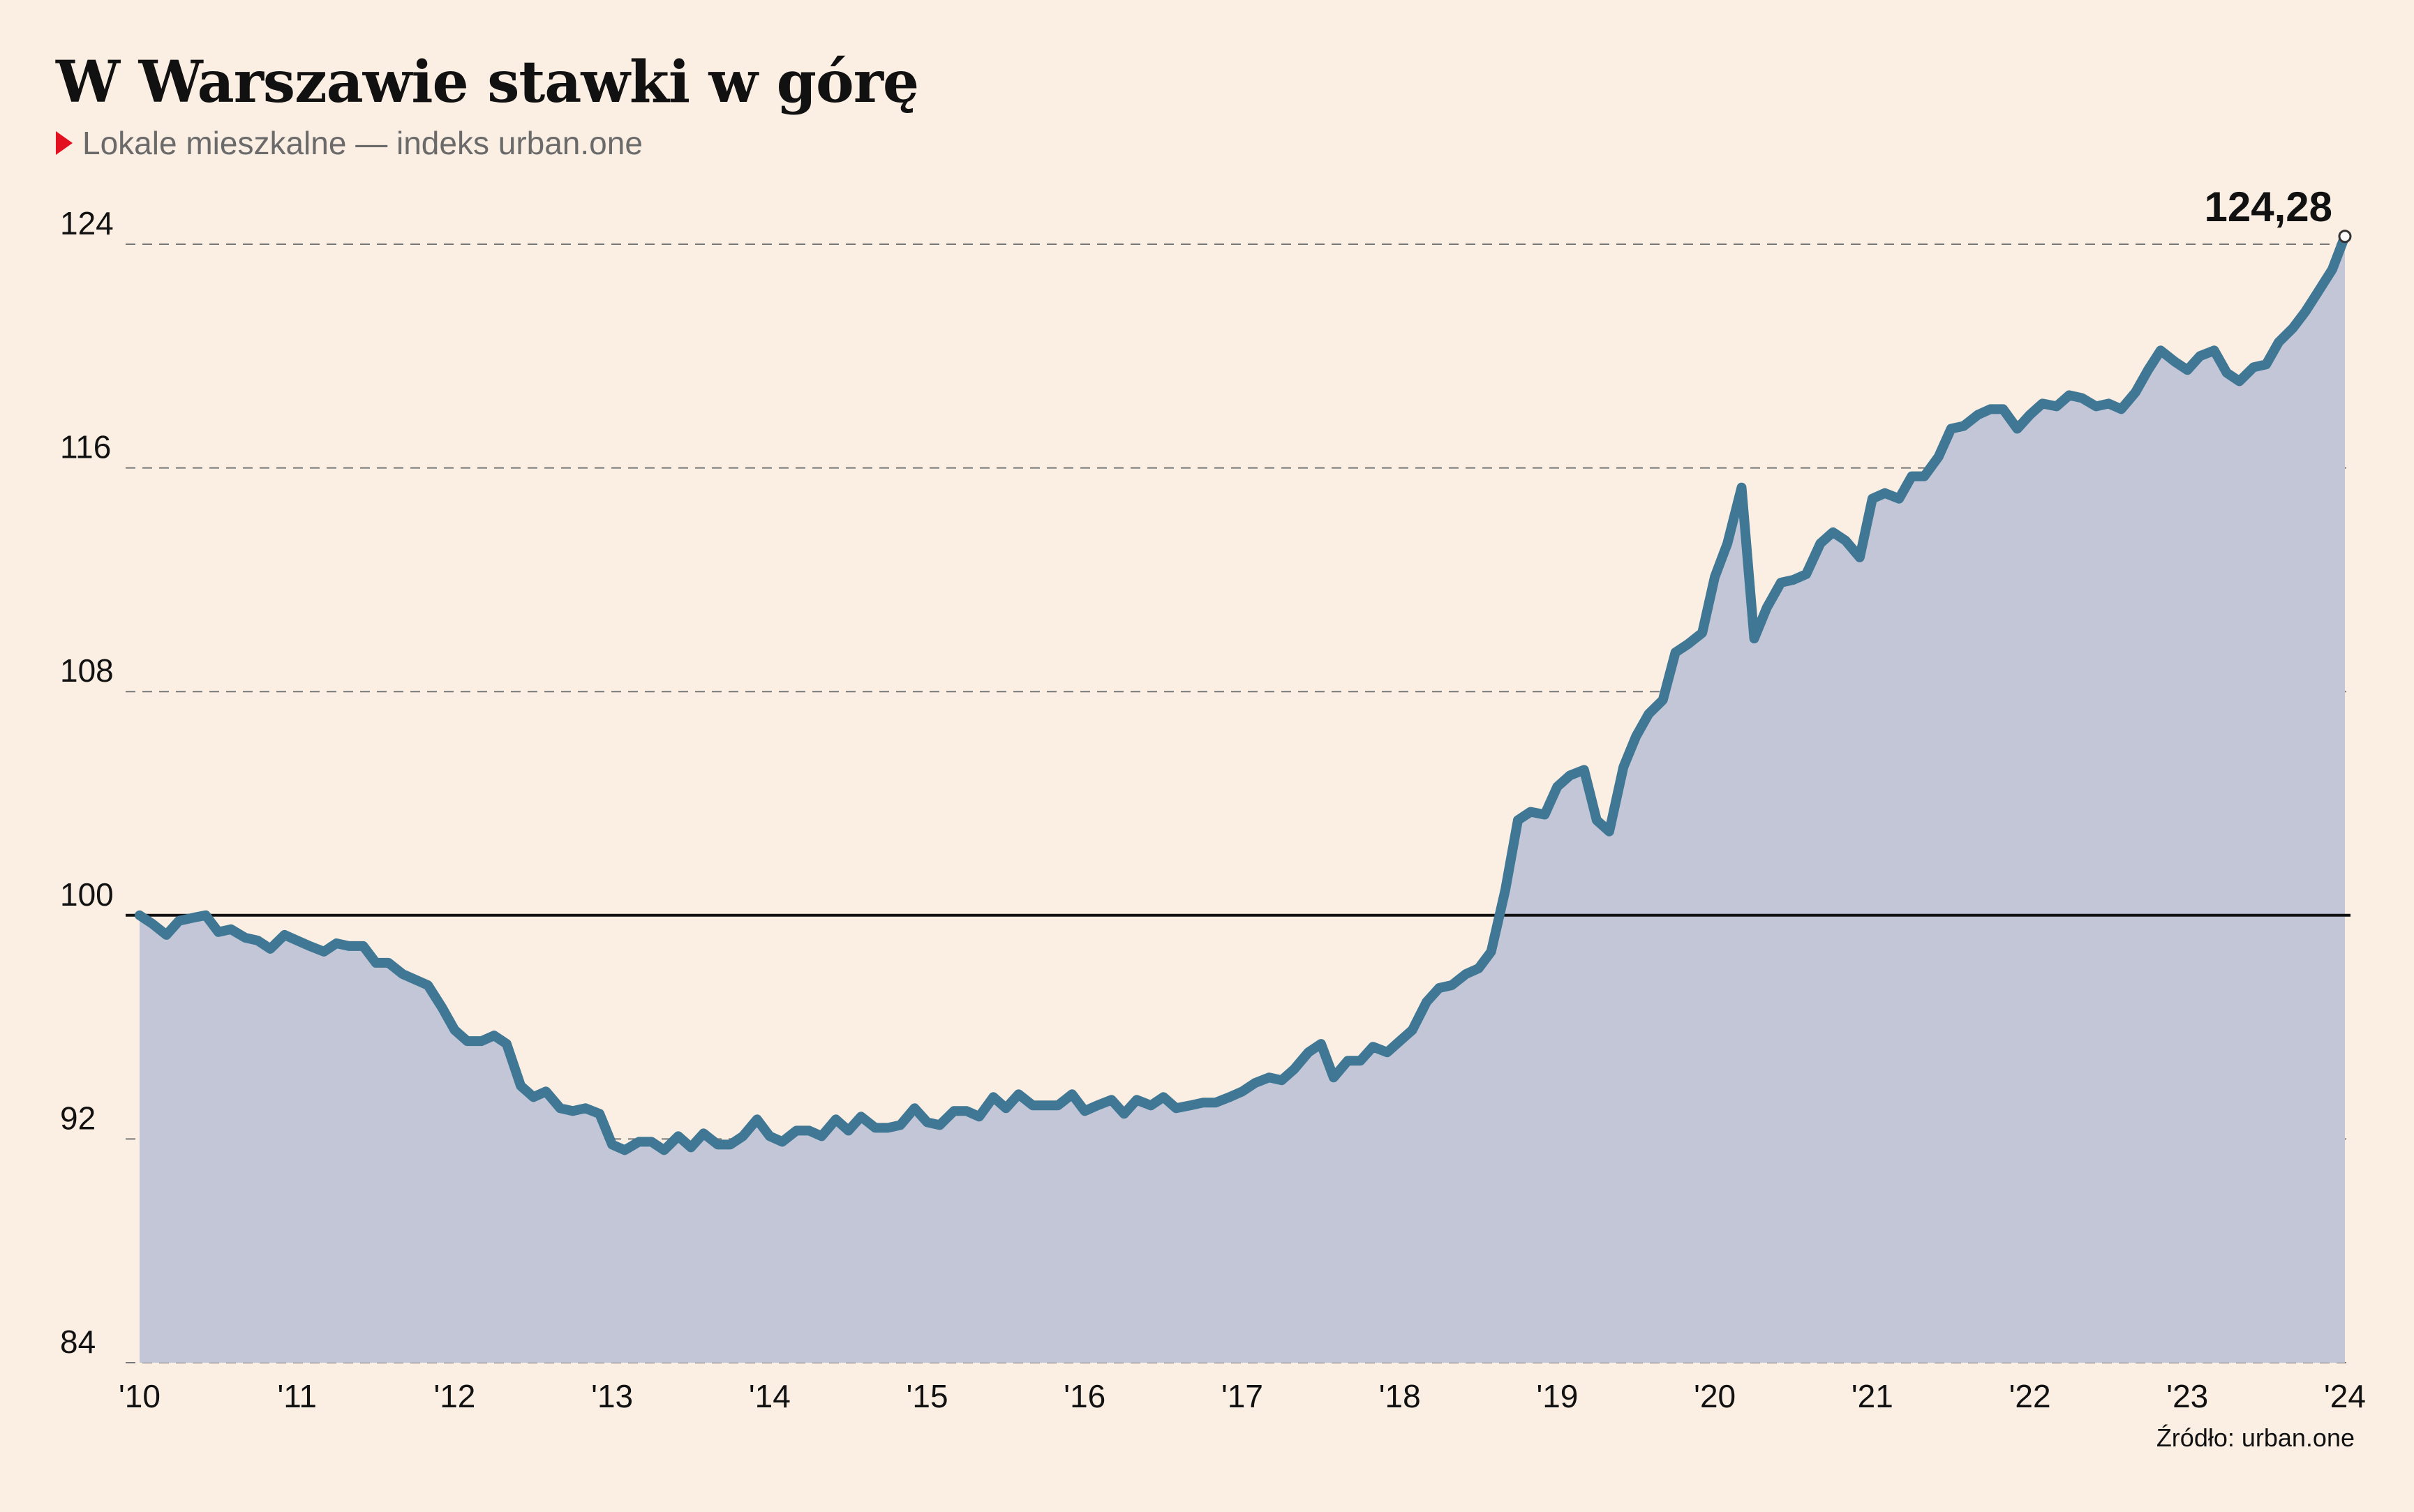  What do you see at coordinates (140, 1396) in the screenshot?
I see `x-tick-label-'10: '10` at bounding box center [140, 1396].